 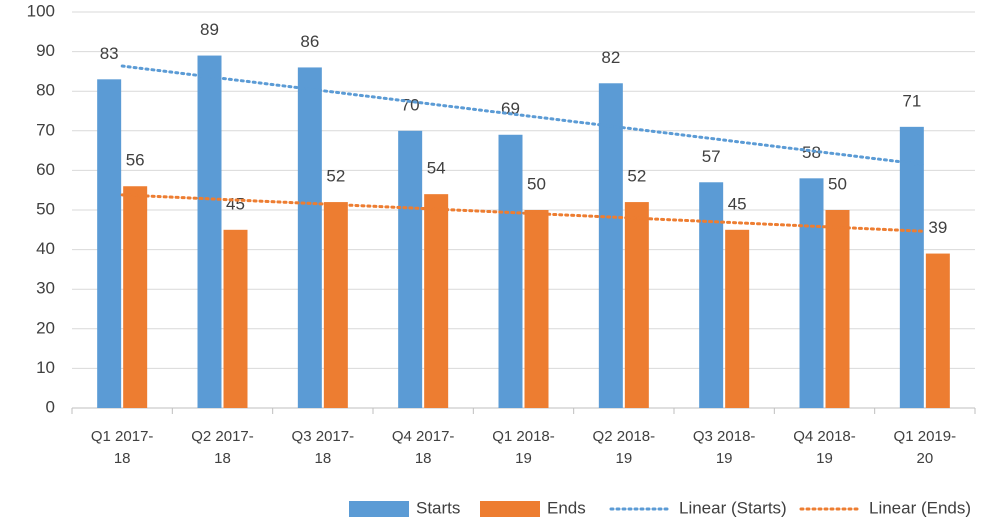 I want to click on trend-line, so click(x=523, y=213).